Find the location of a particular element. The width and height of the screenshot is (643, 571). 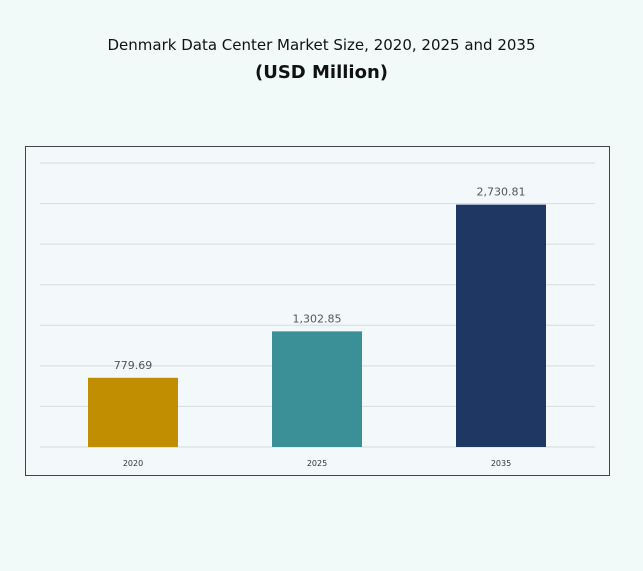

bar-2020 is located at coordinates (133, 412).